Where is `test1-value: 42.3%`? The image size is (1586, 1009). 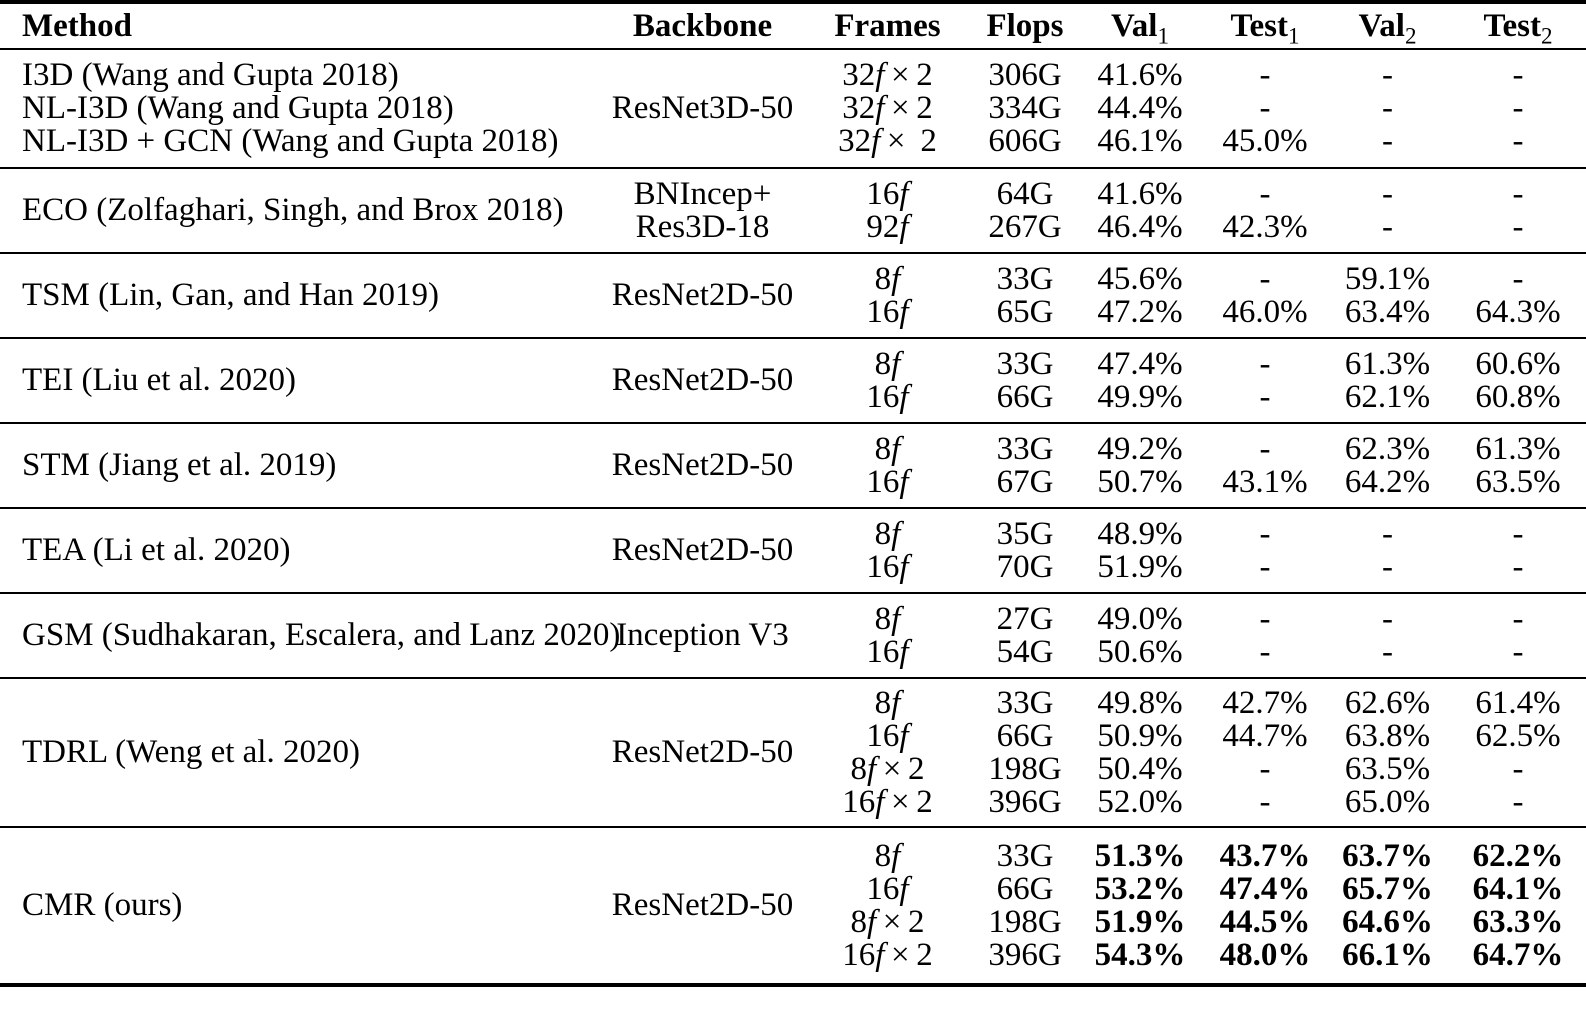 test1-value: 42.3% is located at coordinates (1265, 226).